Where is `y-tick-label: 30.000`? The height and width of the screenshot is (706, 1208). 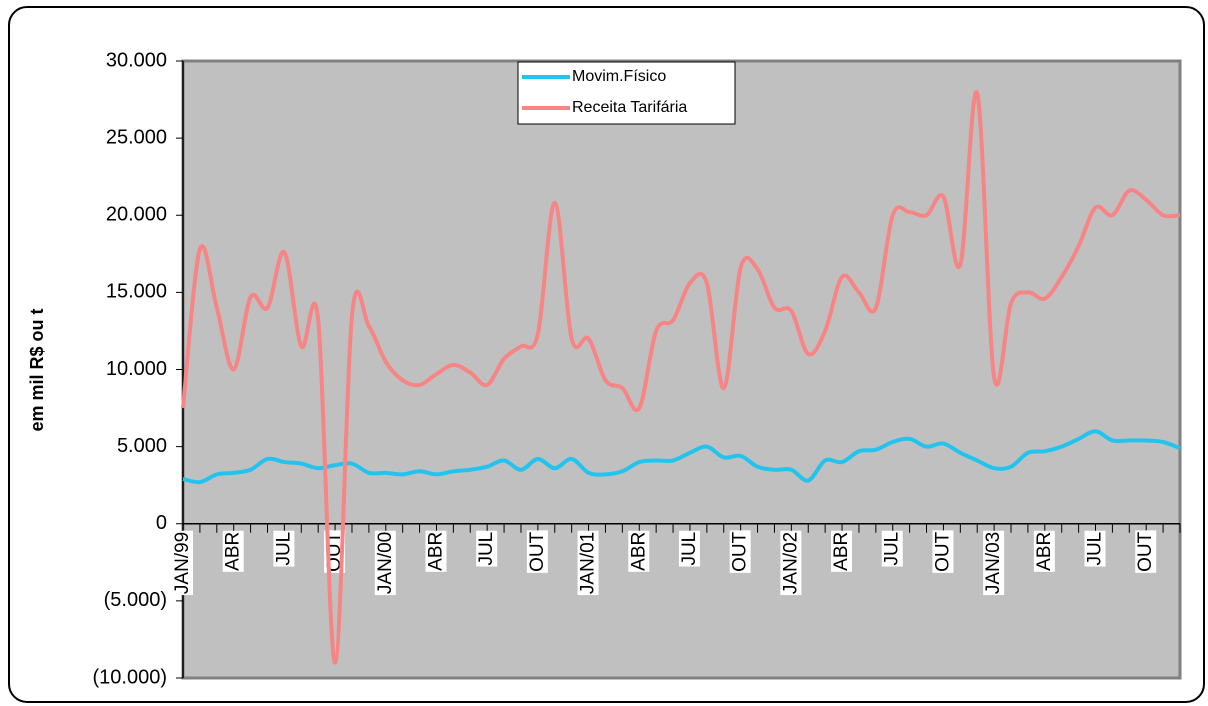
y-tick-label: 30.000 is located at coordinates (136, 60).